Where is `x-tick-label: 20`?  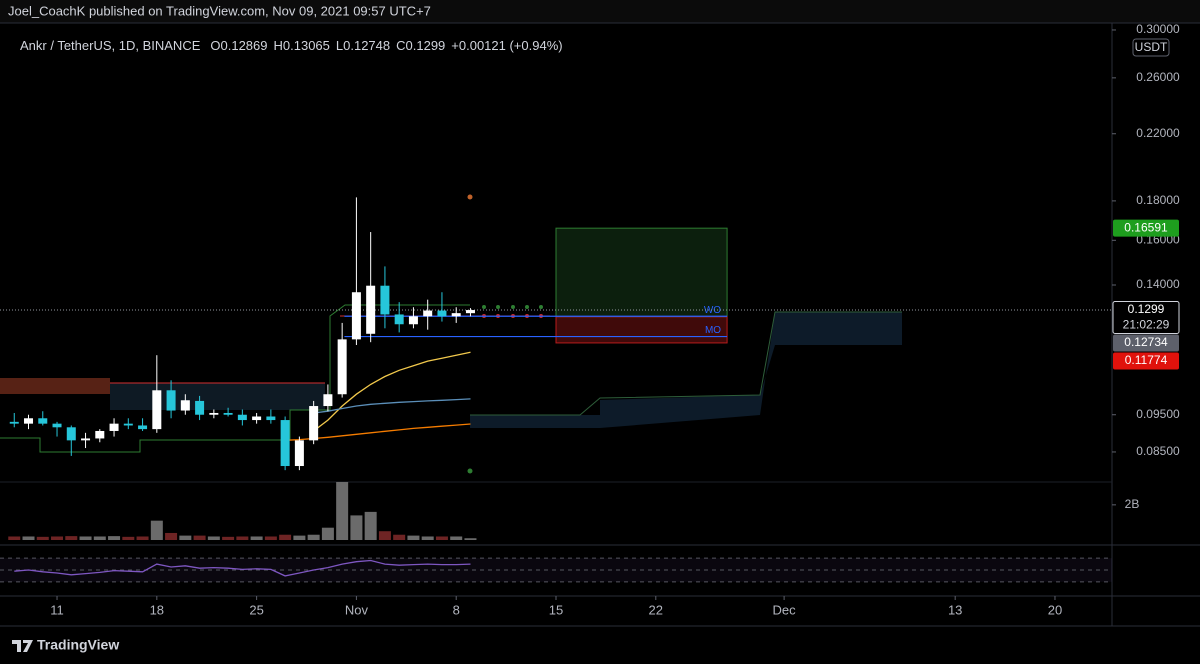
x-tick-label: 20 is located at coordinates (1055, 609).